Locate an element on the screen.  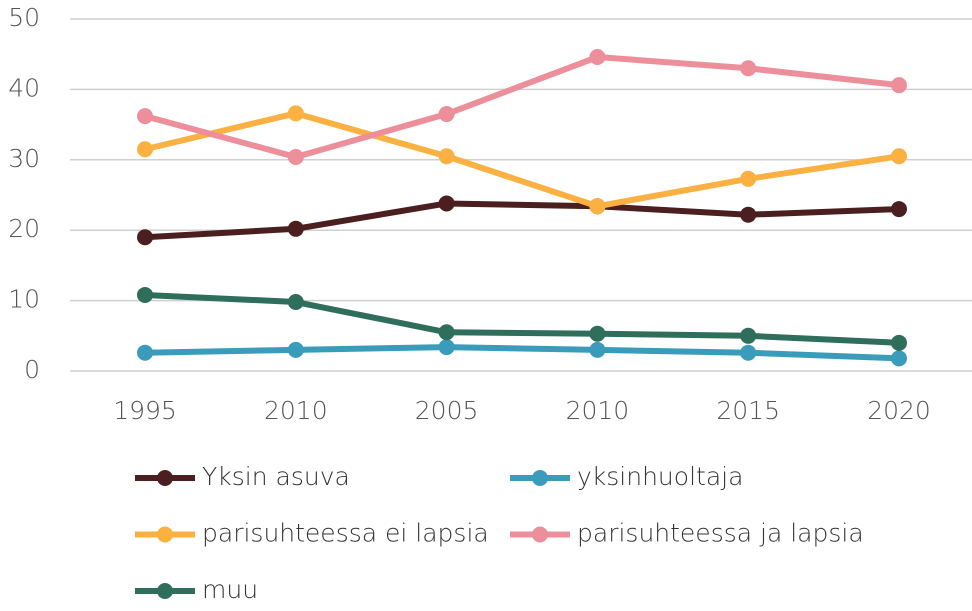
y-tick-label: 10 is located at coordinates (24, 299).